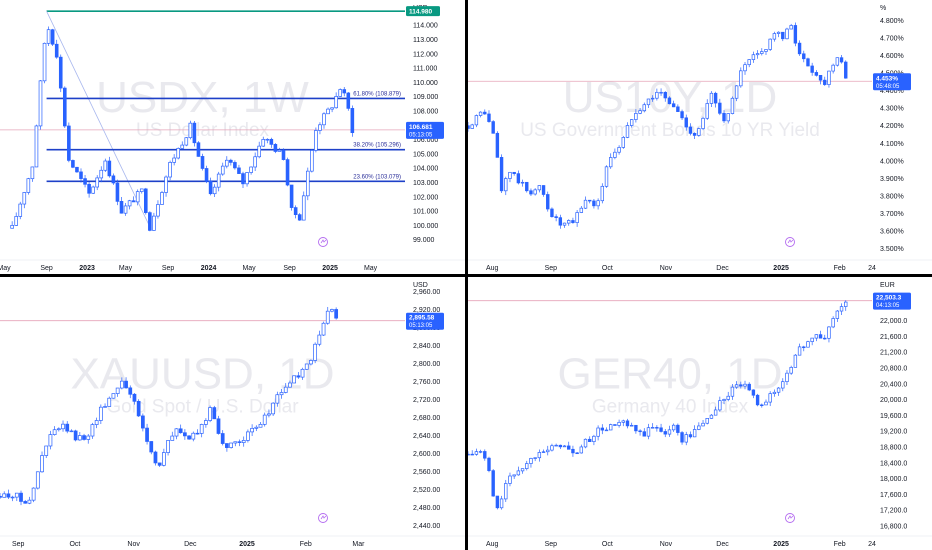 The image size is (932, 550). What do you see at coordinates (607, 268) in the screenshot?
I see `x-tick-label: Oct` at bounding box center [607, 268].